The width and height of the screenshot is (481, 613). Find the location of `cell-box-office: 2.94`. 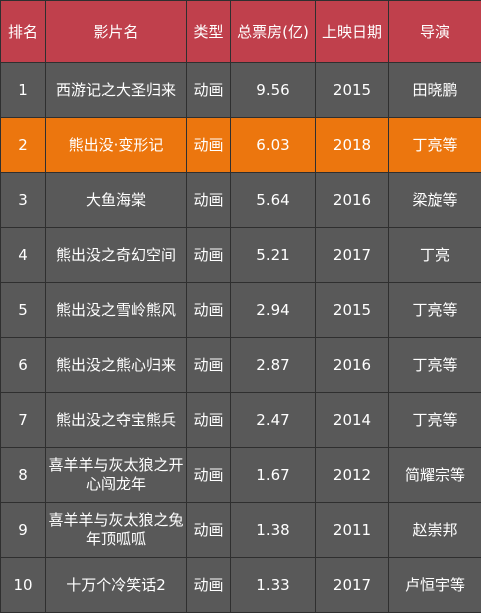

cell-box-office: 2.94 is located at coordinates (273, 310).